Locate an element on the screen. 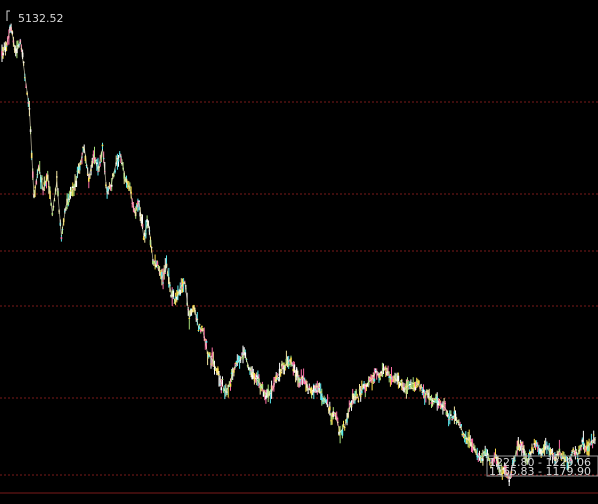  high-value-label: 5132.52 is located at coordinates (41, 18).